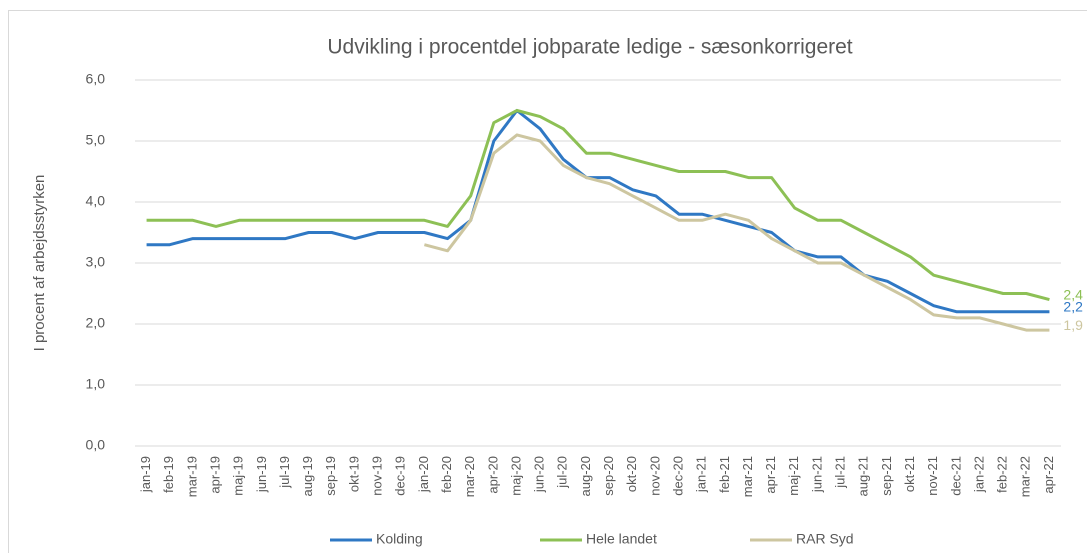 This screenshot has height=553, width=1087. I want to click on data-label: 1,9, so click(1073, 325).